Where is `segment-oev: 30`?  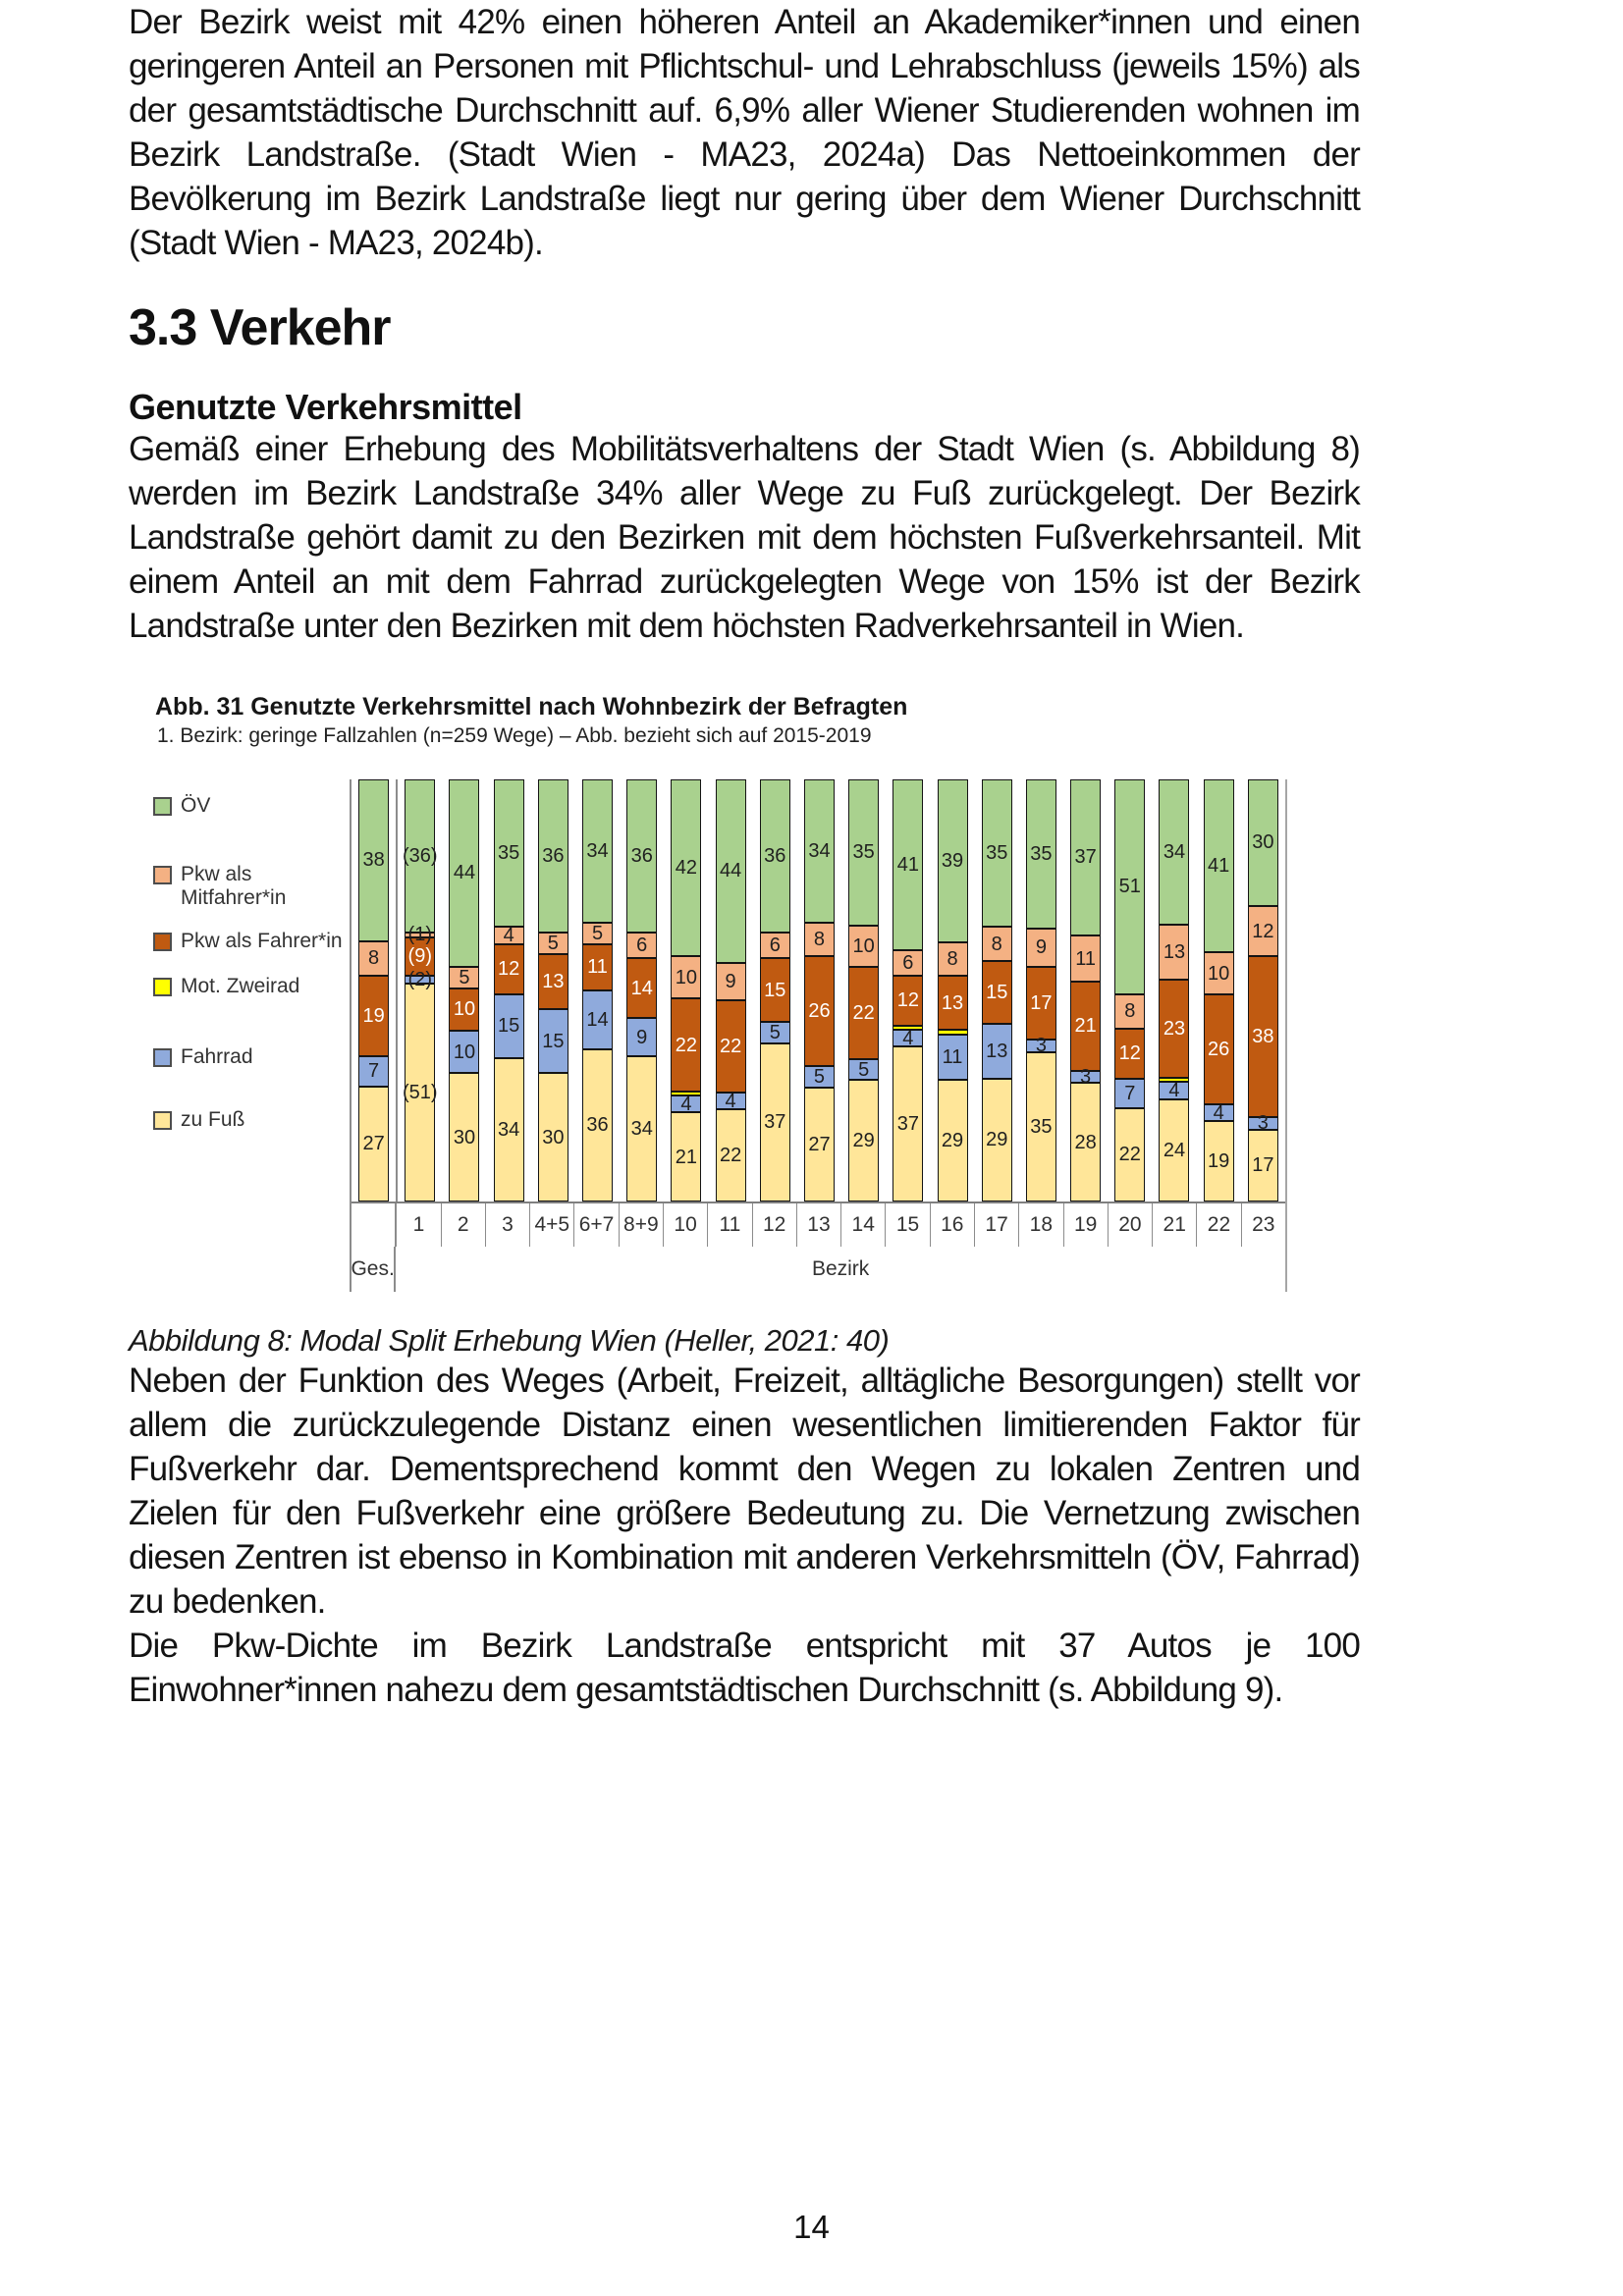
segment-oev: 30 is located at coordinates (1262, 842).